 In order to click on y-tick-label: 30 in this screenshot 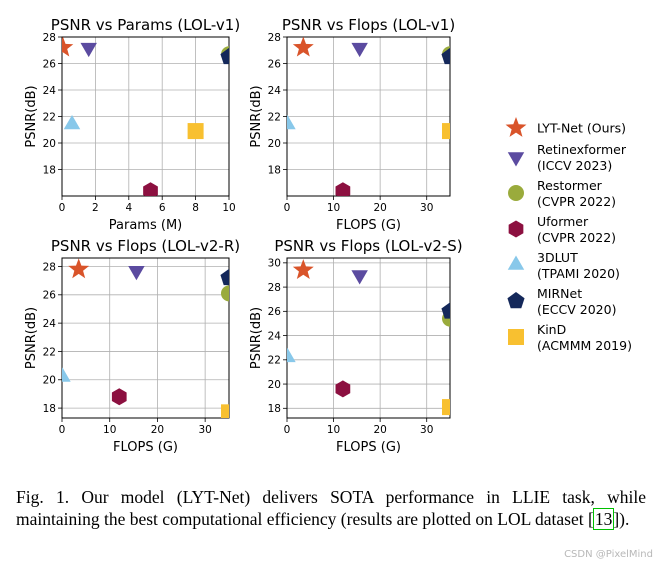, I will do `click(274, 264)`.